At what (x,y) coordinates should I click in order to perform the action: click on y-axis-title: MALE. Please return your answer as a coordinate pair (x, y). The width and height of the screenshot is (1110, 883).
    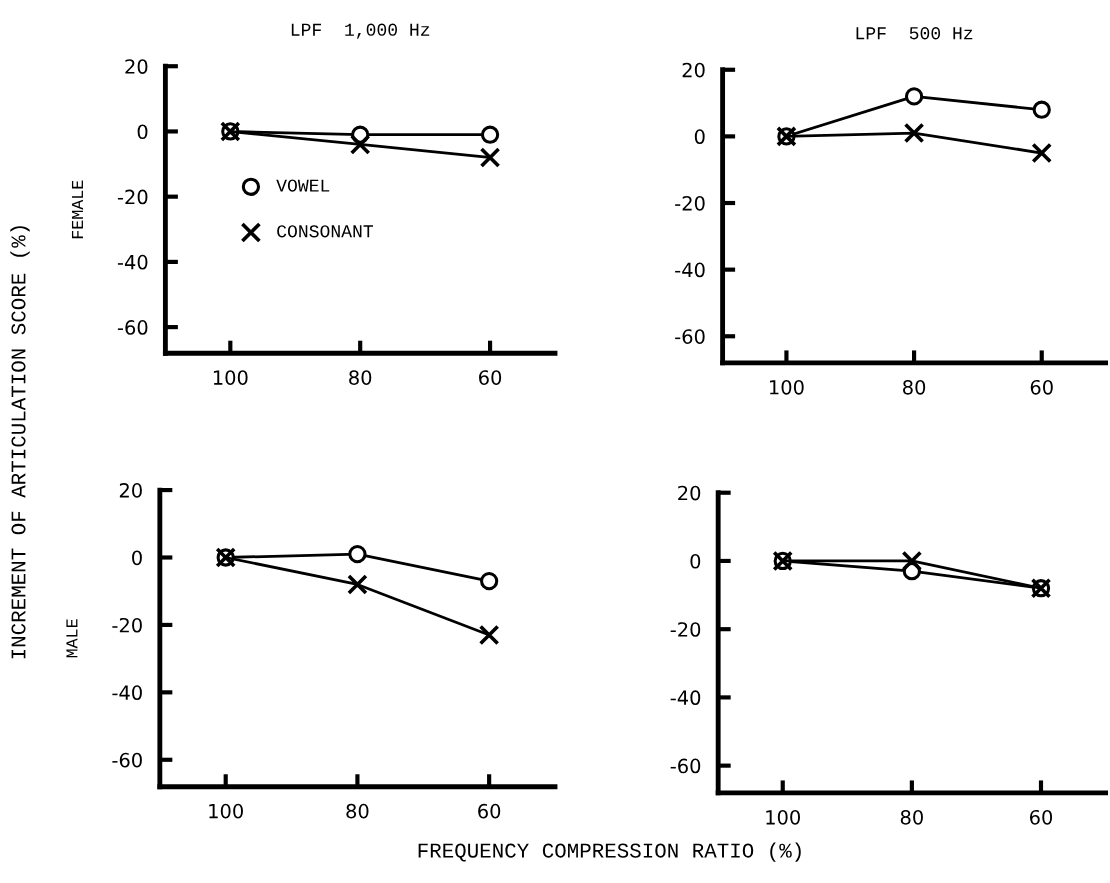
    Looking at the image, I should click on (72, 638).